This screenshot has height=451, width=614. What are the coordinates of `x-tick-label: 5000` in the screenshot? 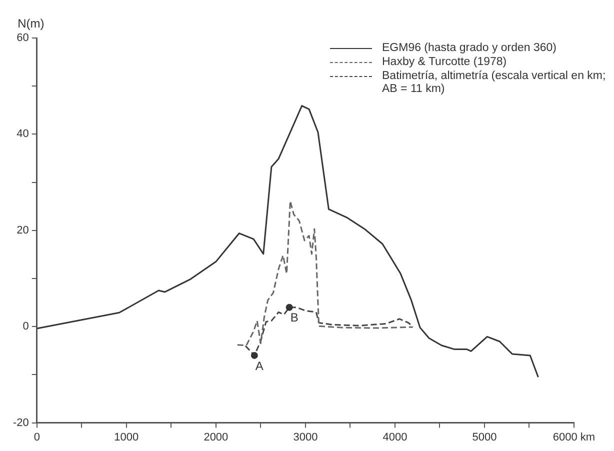 It's located at (484, 437).